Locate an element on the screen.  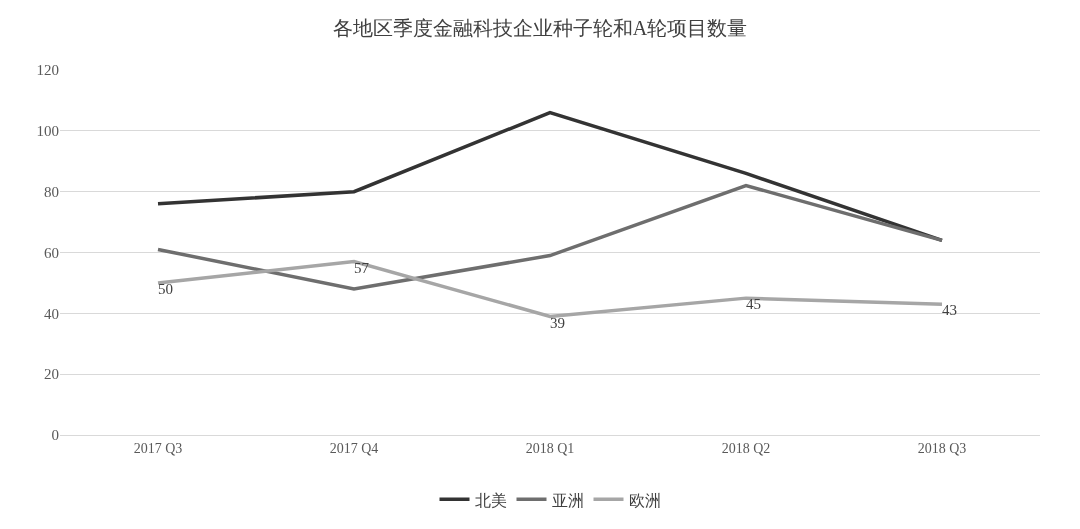
x-tick-label: 2018 Q3 is located at coordinates (942, 448).